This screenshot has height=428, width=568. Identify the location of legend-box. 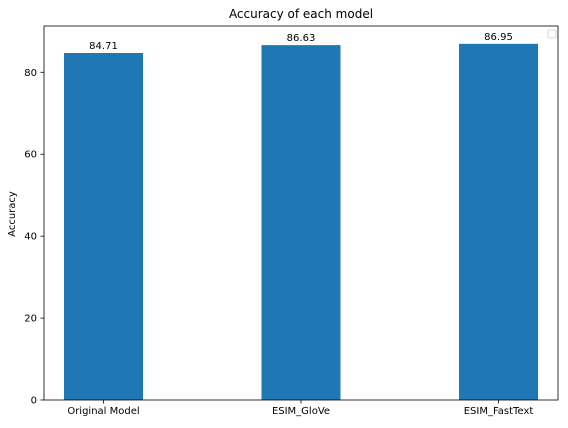
(552, 34).